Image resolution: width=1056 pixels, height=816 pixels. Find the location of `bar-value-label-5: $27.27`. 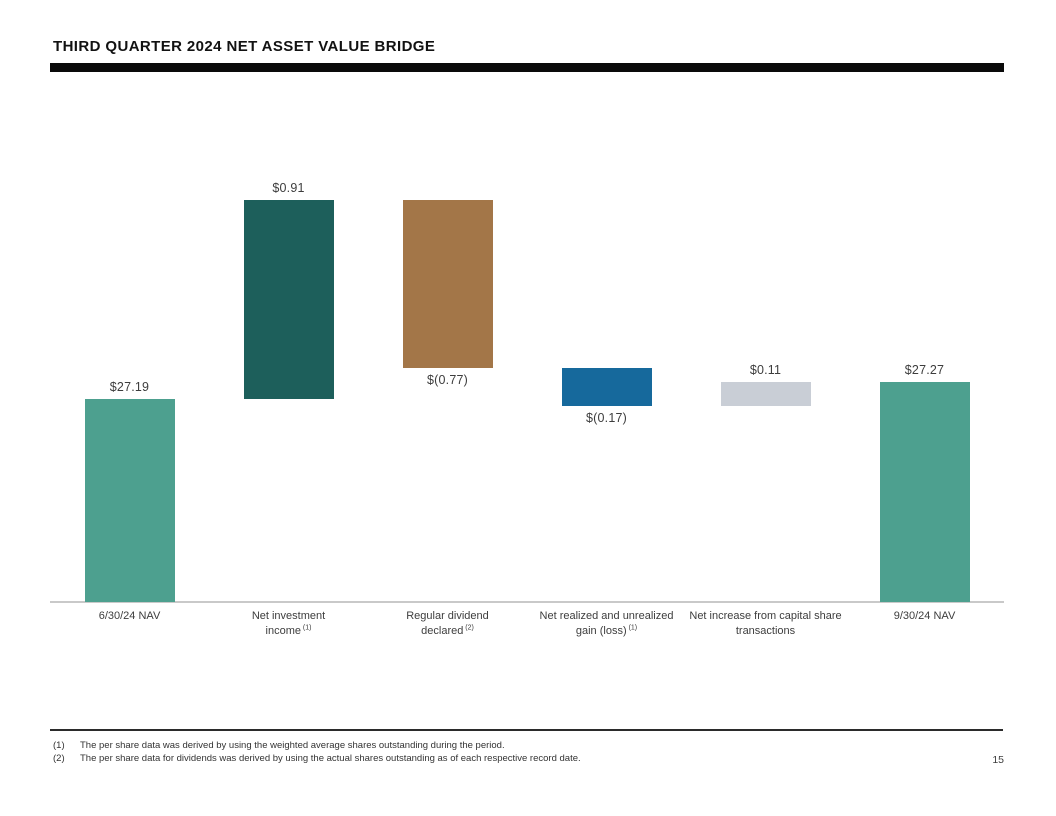

bar-value-label-5: $27.27 is located at coordinates (924, 369).